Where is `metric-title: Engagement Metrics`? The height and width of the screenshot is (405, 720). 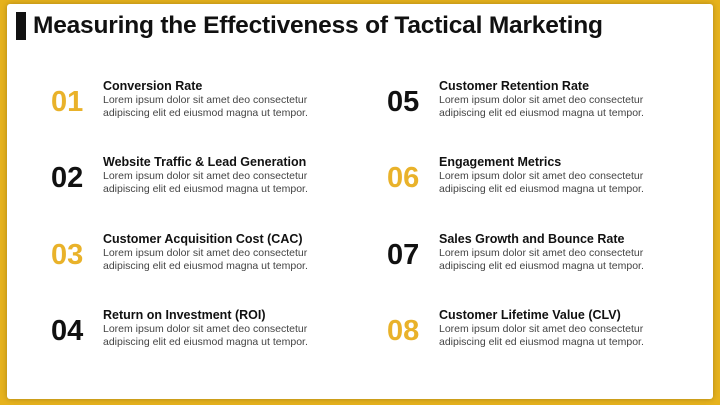
metric-title: Engagement Metrics is located at coordinates (500, 162).